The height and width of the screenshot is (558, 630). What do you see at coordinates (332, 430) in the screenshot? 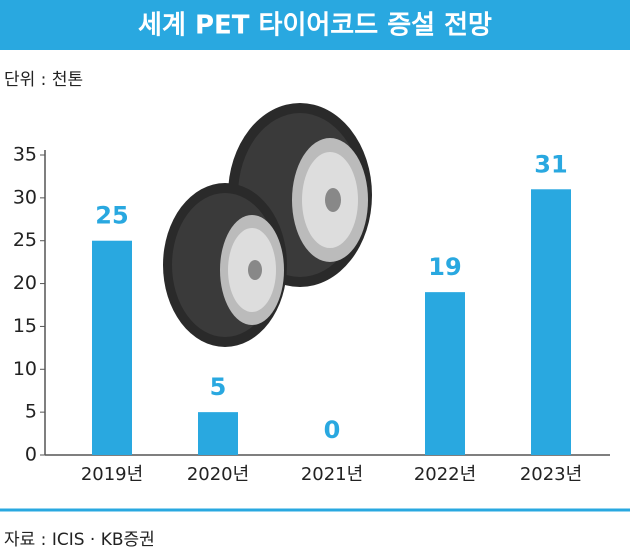
I see `value-label: 0` at bounding box center [332, 430].